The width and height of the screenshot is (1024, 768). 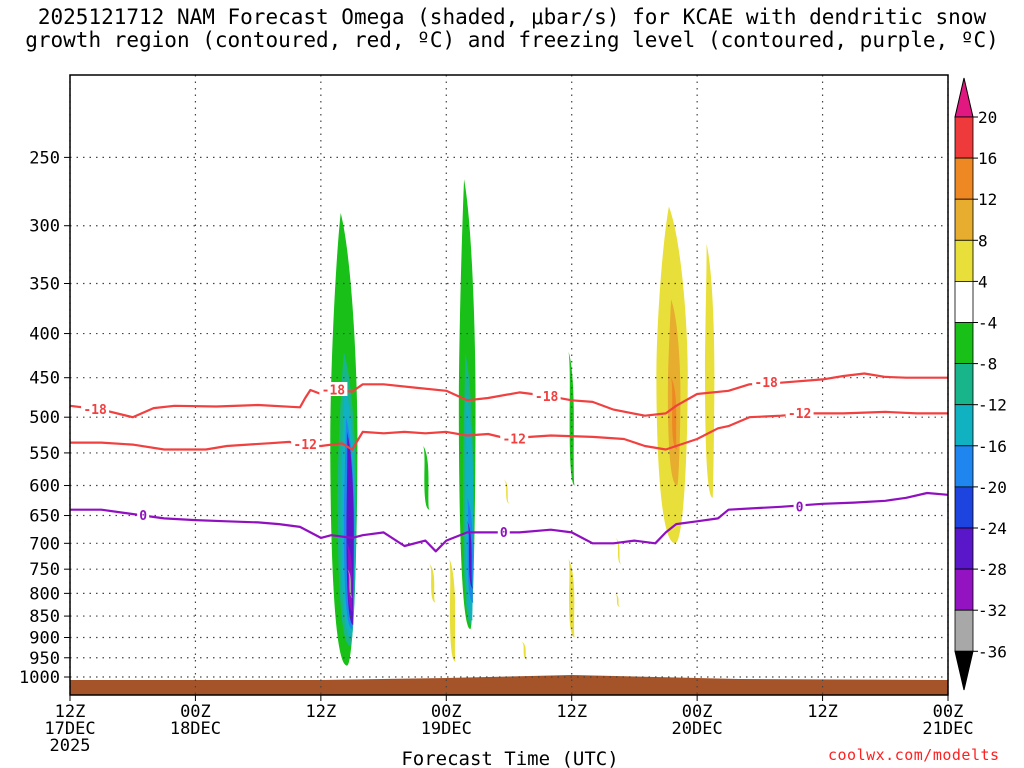 I want to click on colorbar-label: -36, so click(x=992, y=651).